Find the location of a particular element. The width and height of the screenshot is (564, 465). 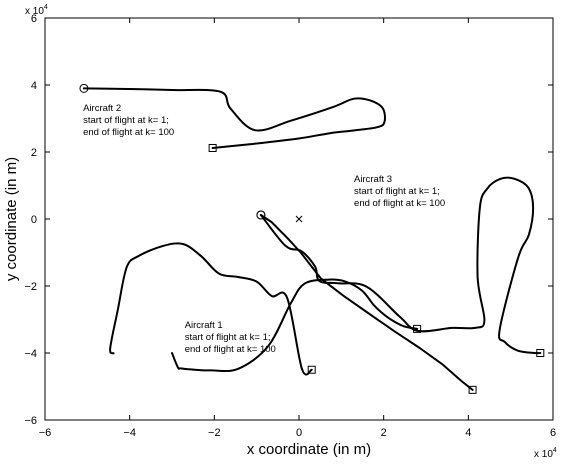

aircraft-3-annotation-line: end of flight at k= 100 is located at coordinates (399, 203).